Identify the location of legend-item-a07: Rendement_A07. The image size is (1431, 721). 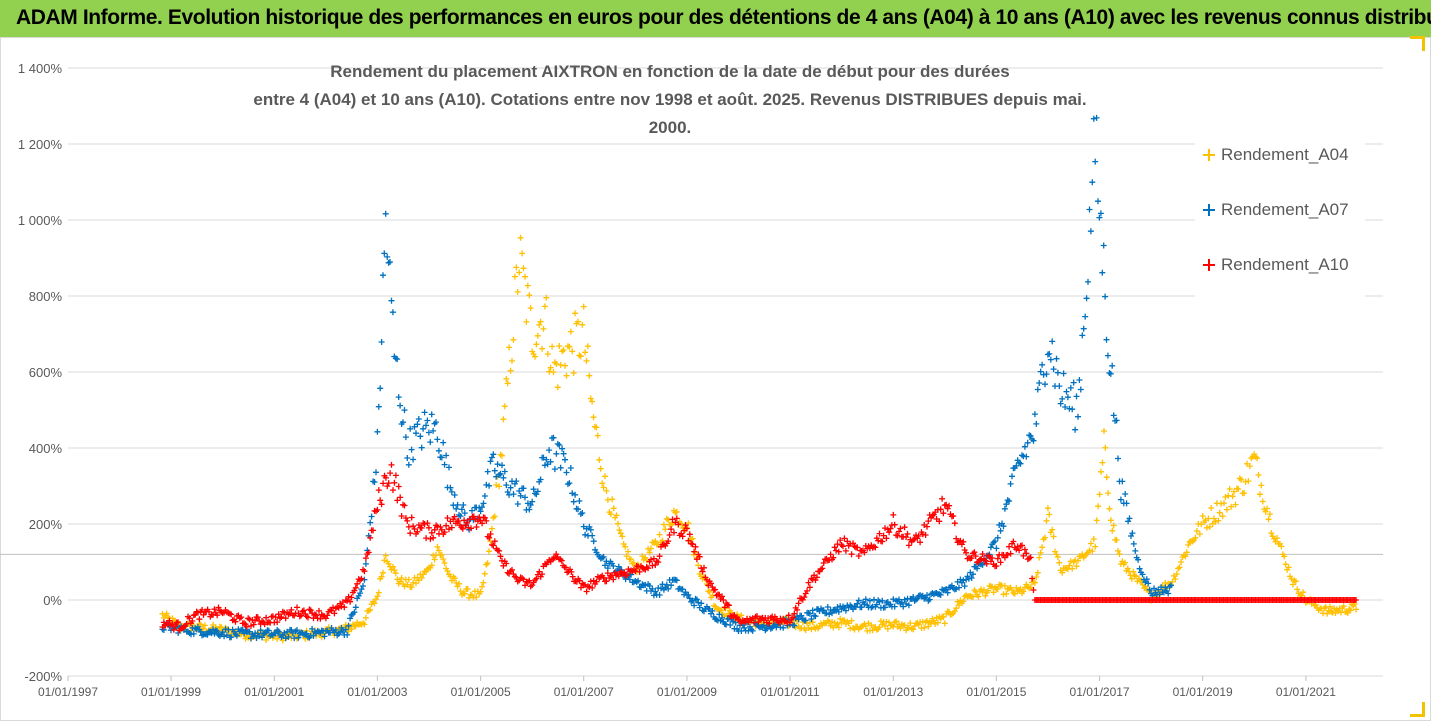
(1276, 210).